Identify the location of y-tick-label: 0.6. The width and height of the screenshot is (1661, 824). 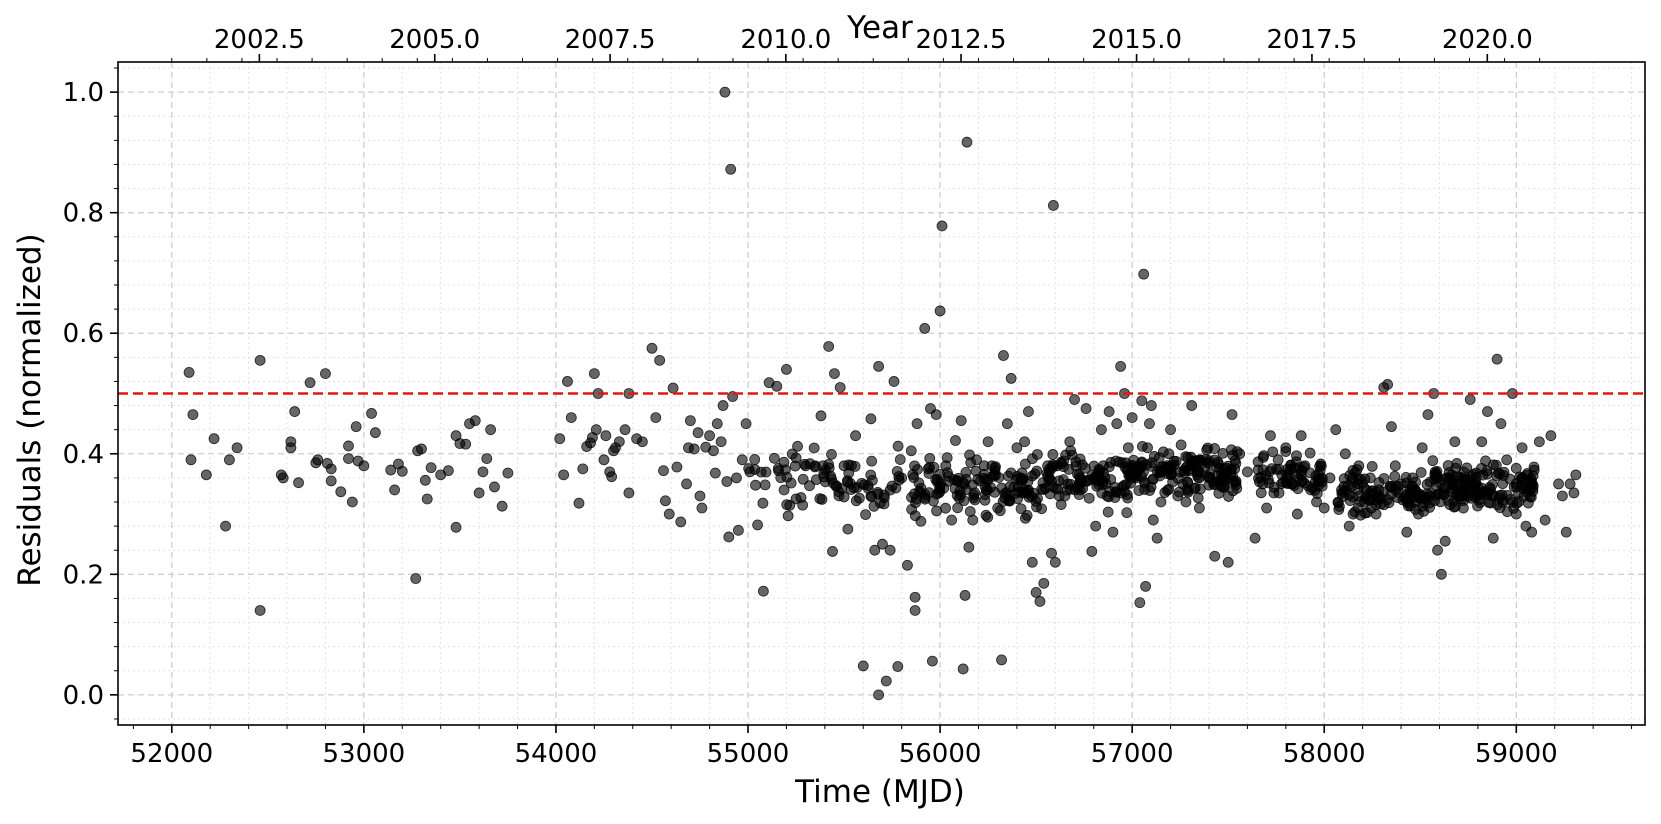
(83, 334).